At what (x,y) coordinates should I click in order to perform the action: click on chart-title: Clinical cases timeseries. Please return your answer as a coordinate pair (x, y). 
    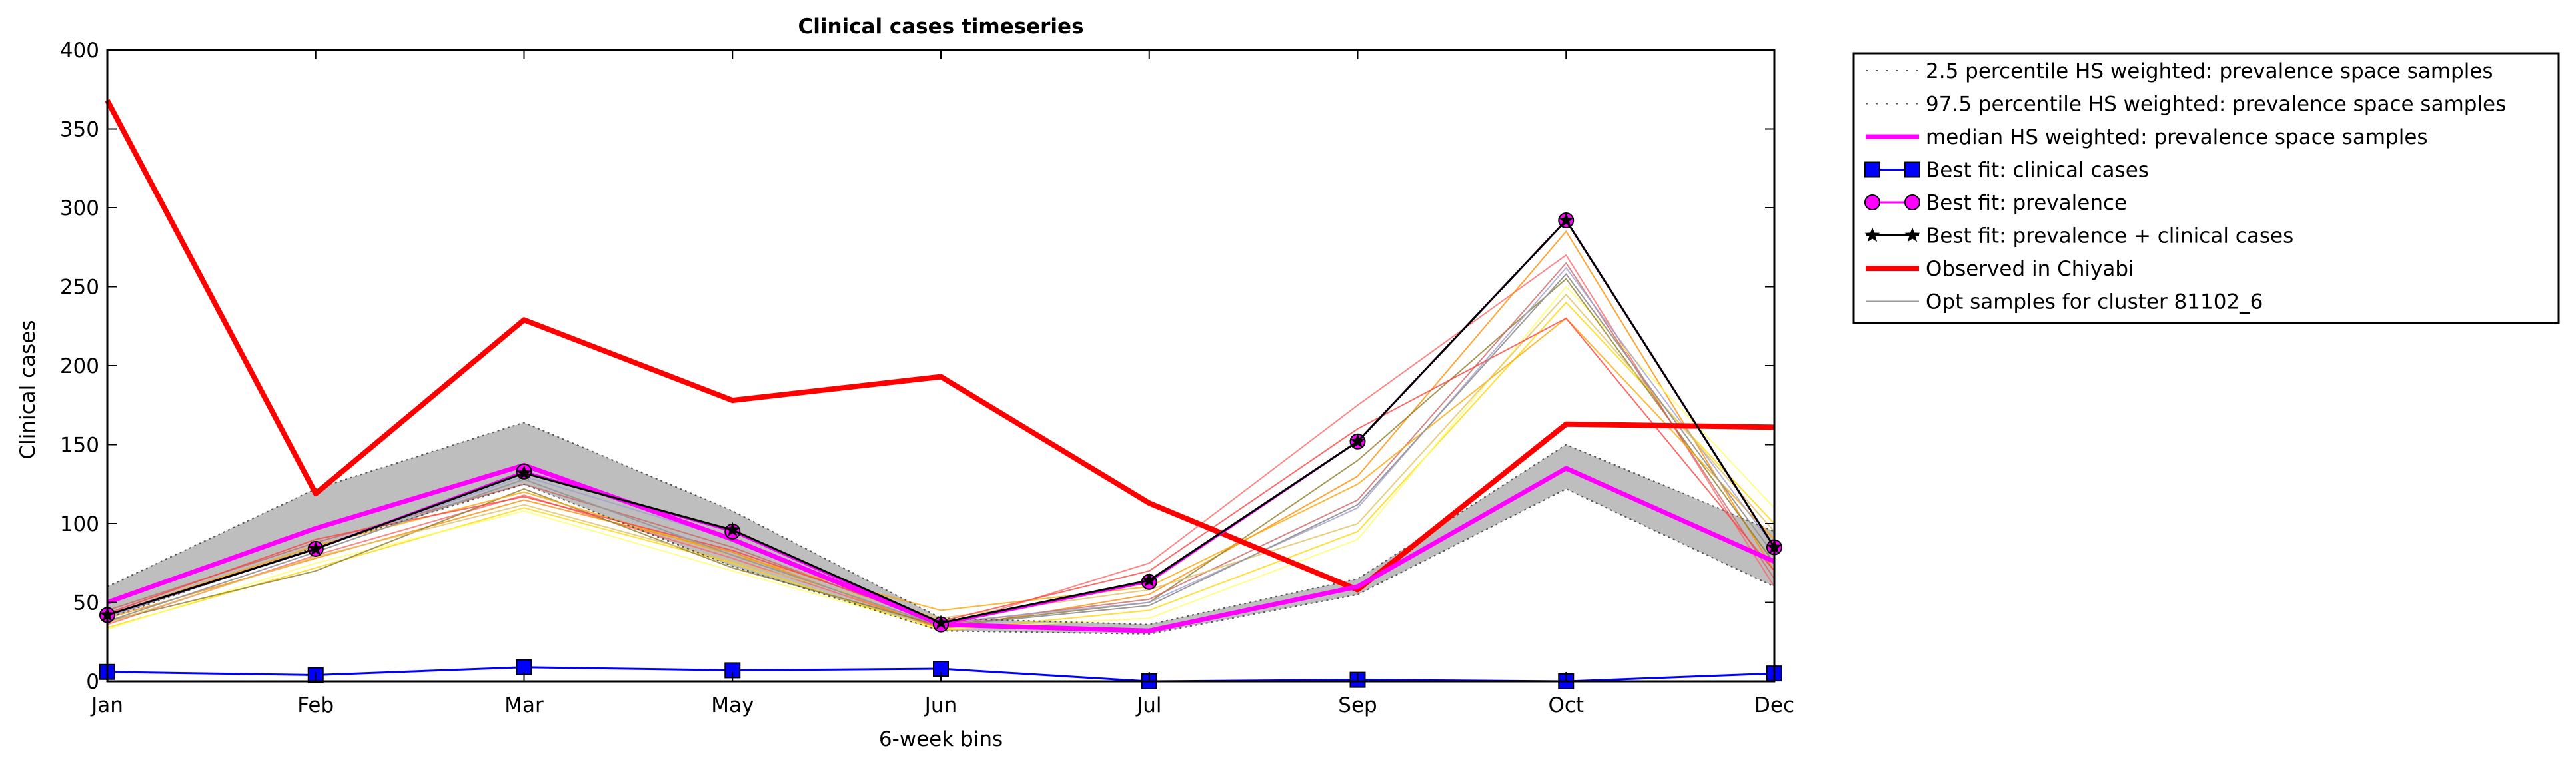
    Looking at the image, I should click on (941, 27).